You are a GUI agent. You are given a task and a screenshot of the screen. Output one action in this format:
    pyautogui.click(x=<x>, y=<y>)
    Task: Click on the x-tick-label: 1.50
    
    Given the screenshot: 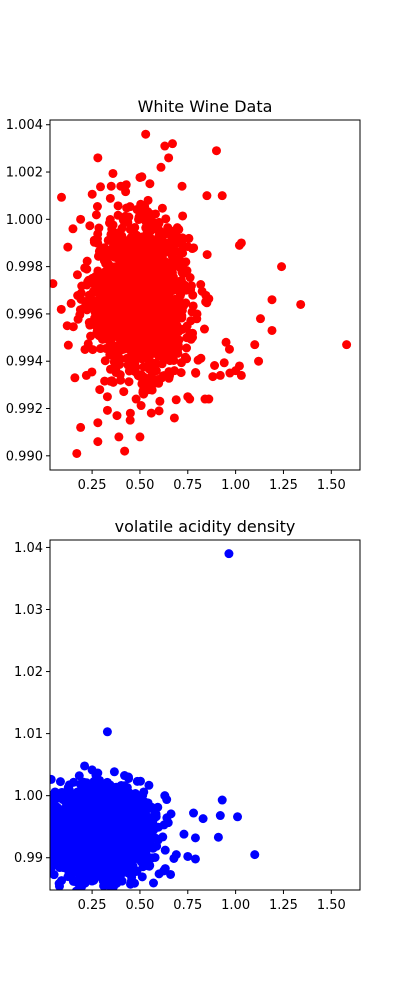 What is the action you would take?
    pyautogui.click(x=331, y=485)
    